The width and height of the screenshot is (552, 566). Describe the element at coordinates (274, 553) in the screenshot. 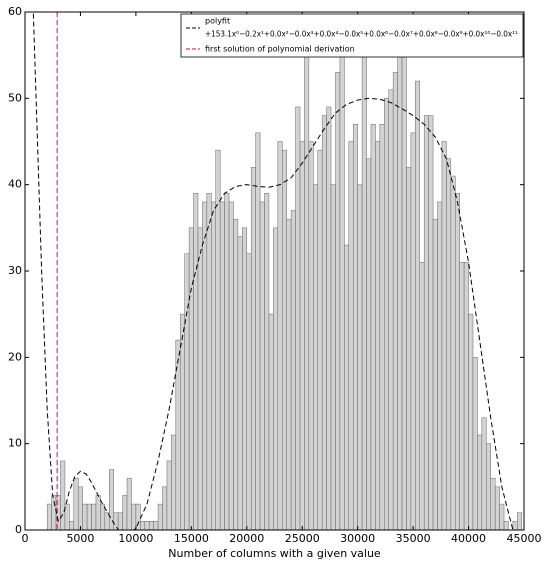

I see `x-axis-label: Number of columns with a given value` at that location.